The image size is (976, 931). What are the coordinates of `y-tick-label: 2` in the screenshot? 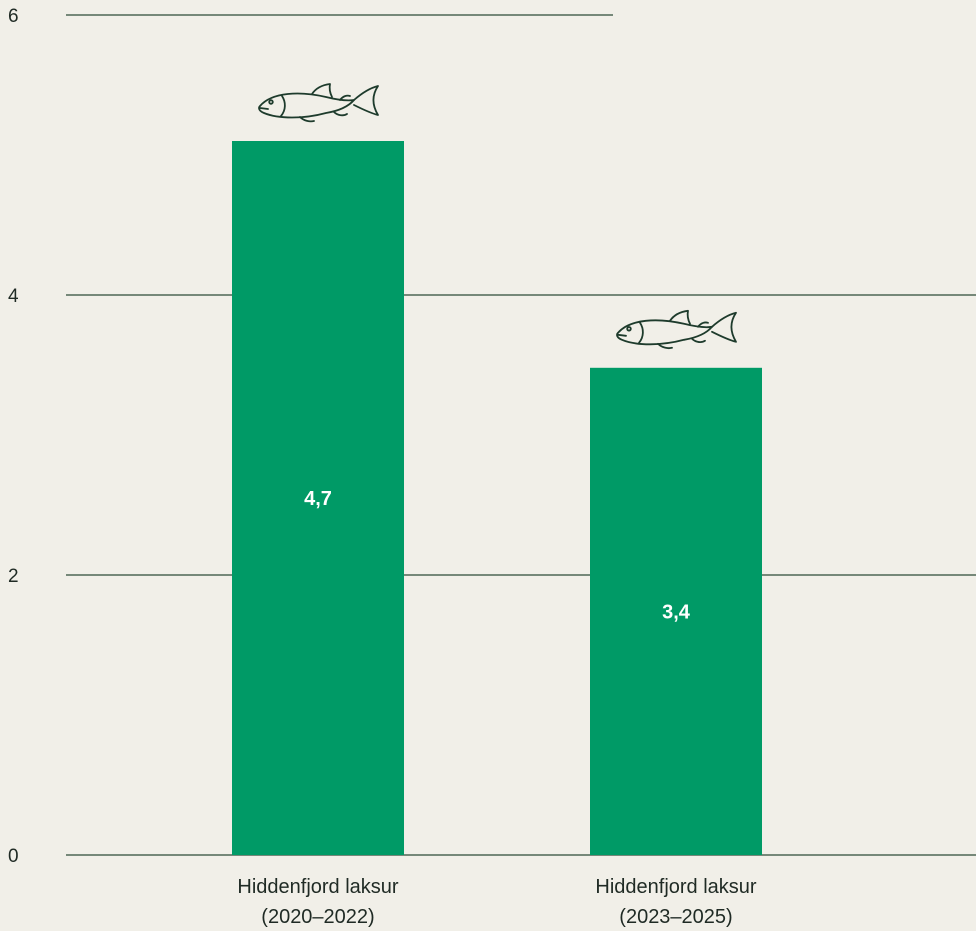 It's located at (13, 576).